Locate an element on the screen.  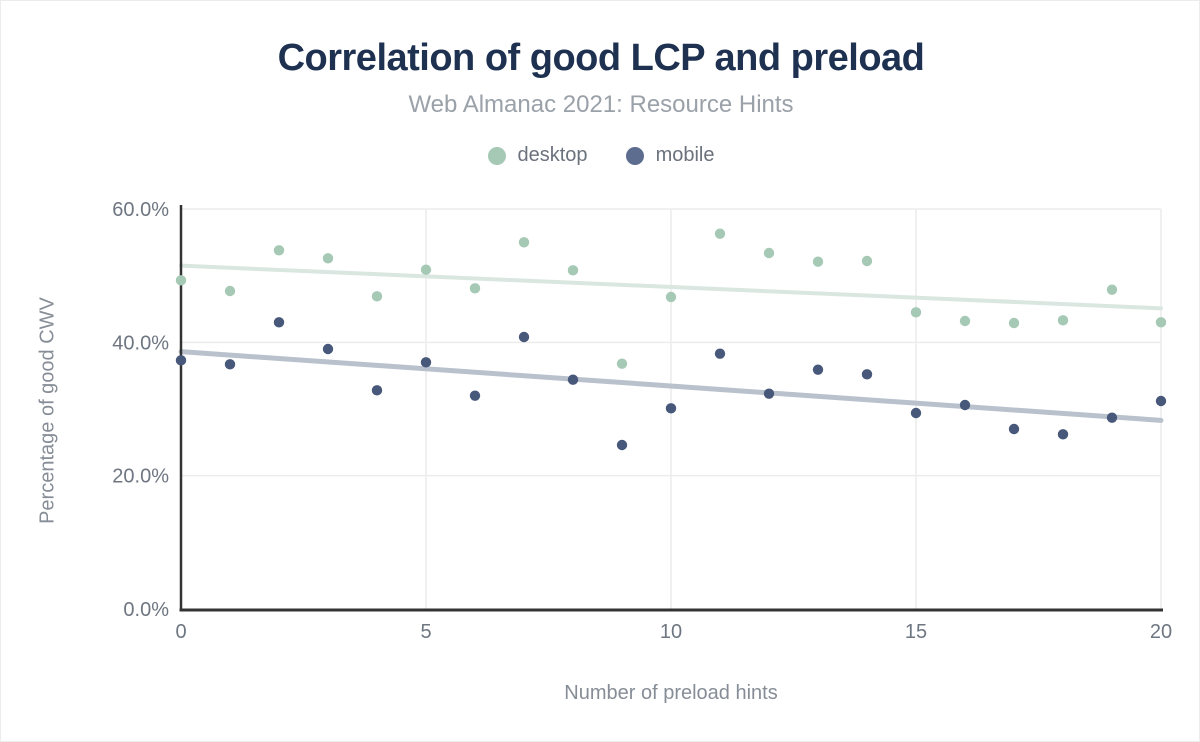
legend-item-desktop: desktop is located at coordinates (537, 155).